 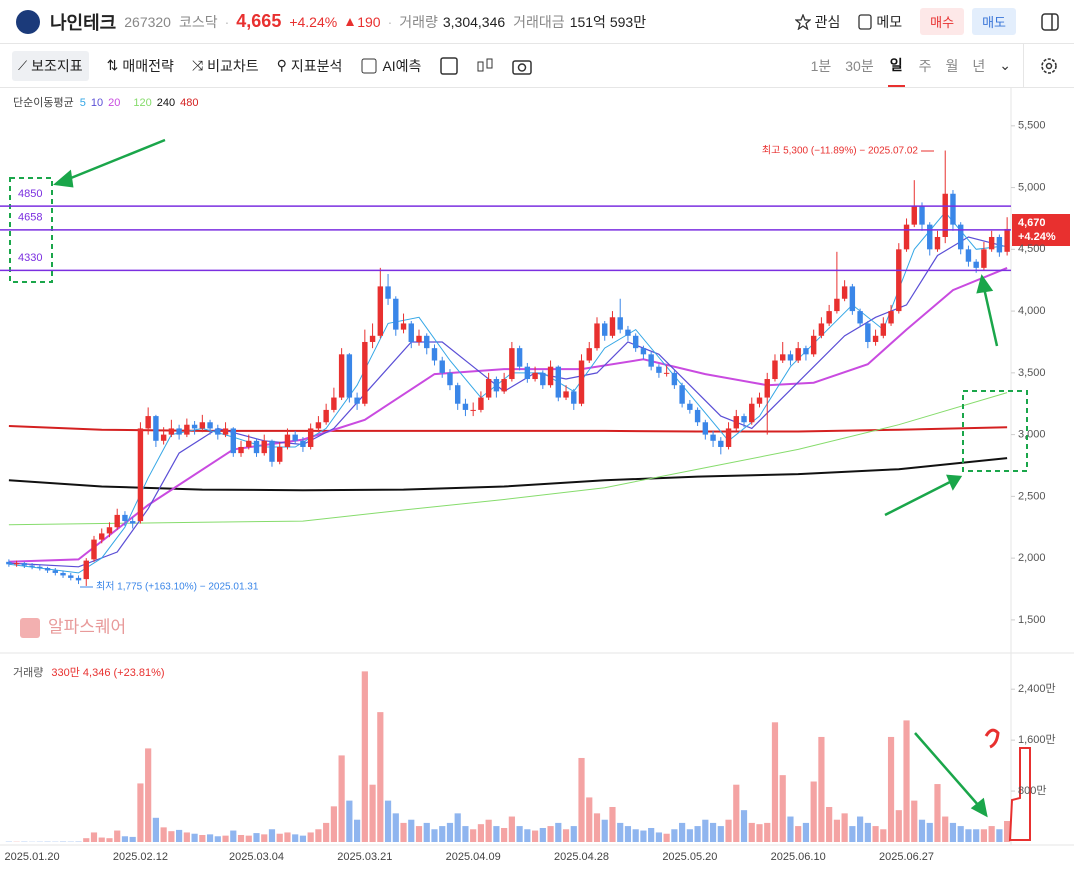 I want to click on button-label: 메모, so click(x=889, y=21).